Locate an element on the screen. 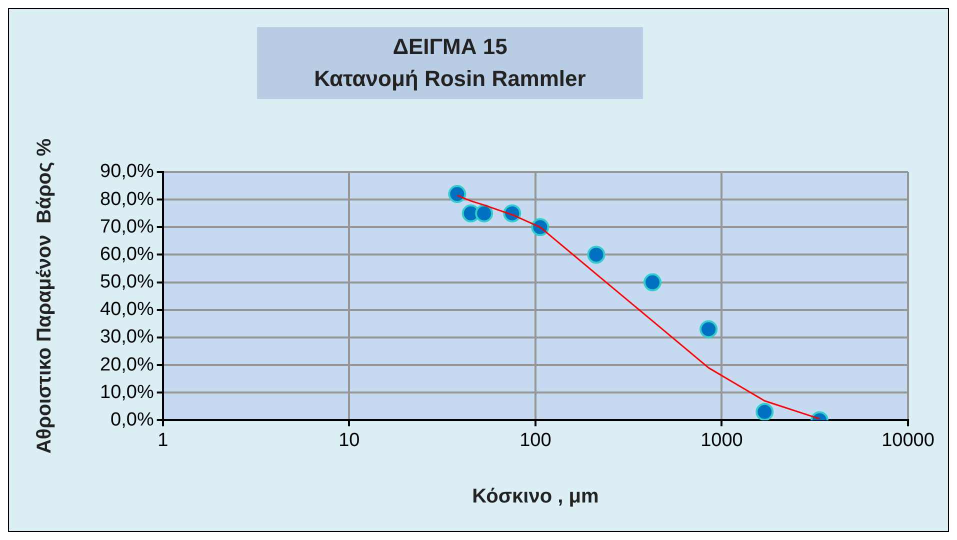 This screenshot has height=540, width=957. y-tick-label: 10,0% is located at coordinates (127, 392).